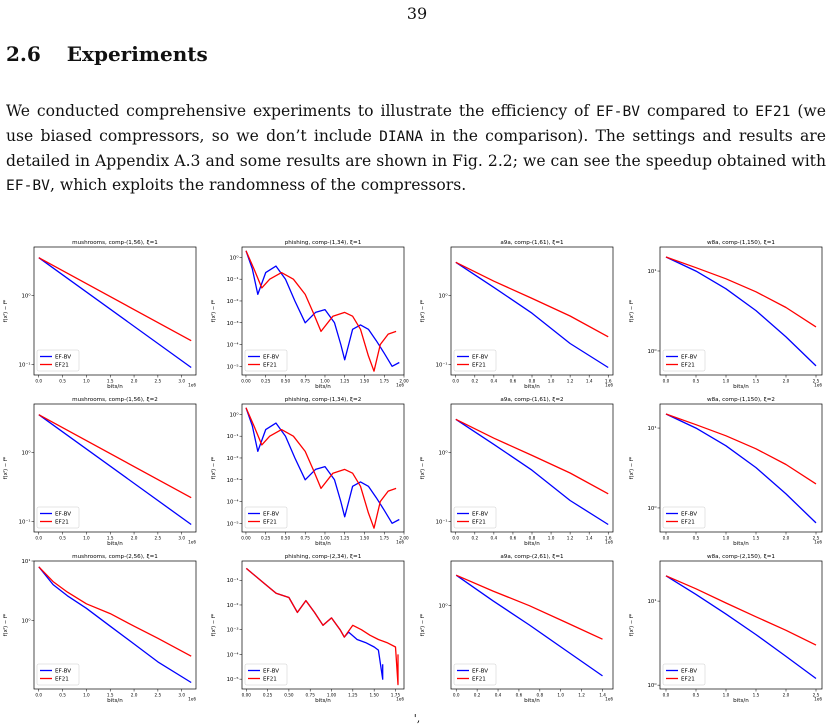 The width and height of the screenshot is (834, 725). What do you see at coordinates (532, 557) in the screenshot?
I see `chart-title: a9a, comp-(2,61), ξ=1` at bounding box center [532, 557].